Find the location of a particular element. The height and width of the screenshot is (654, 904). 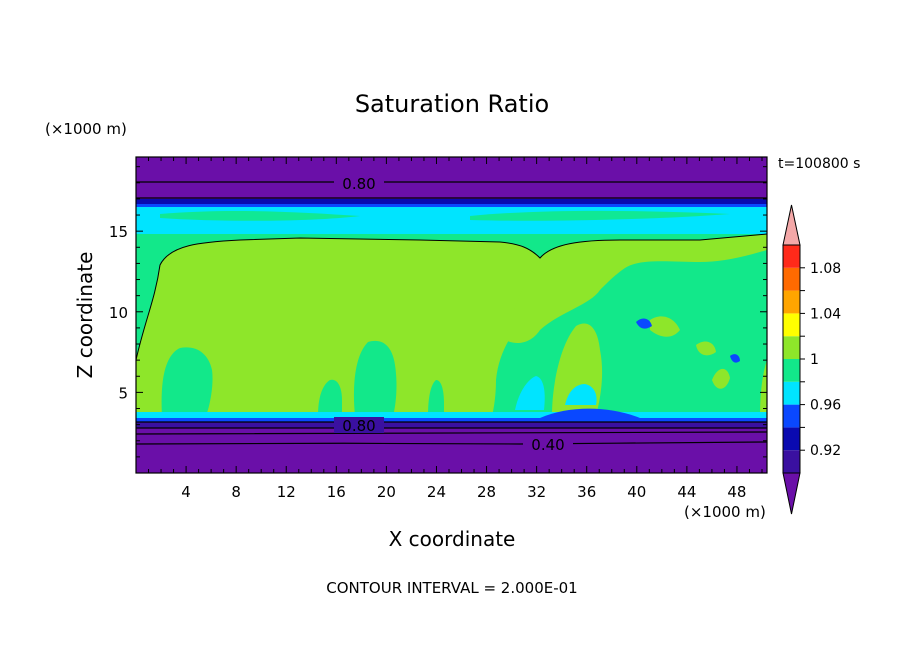

cloud-bits-right is located at coordinates (690, 352).